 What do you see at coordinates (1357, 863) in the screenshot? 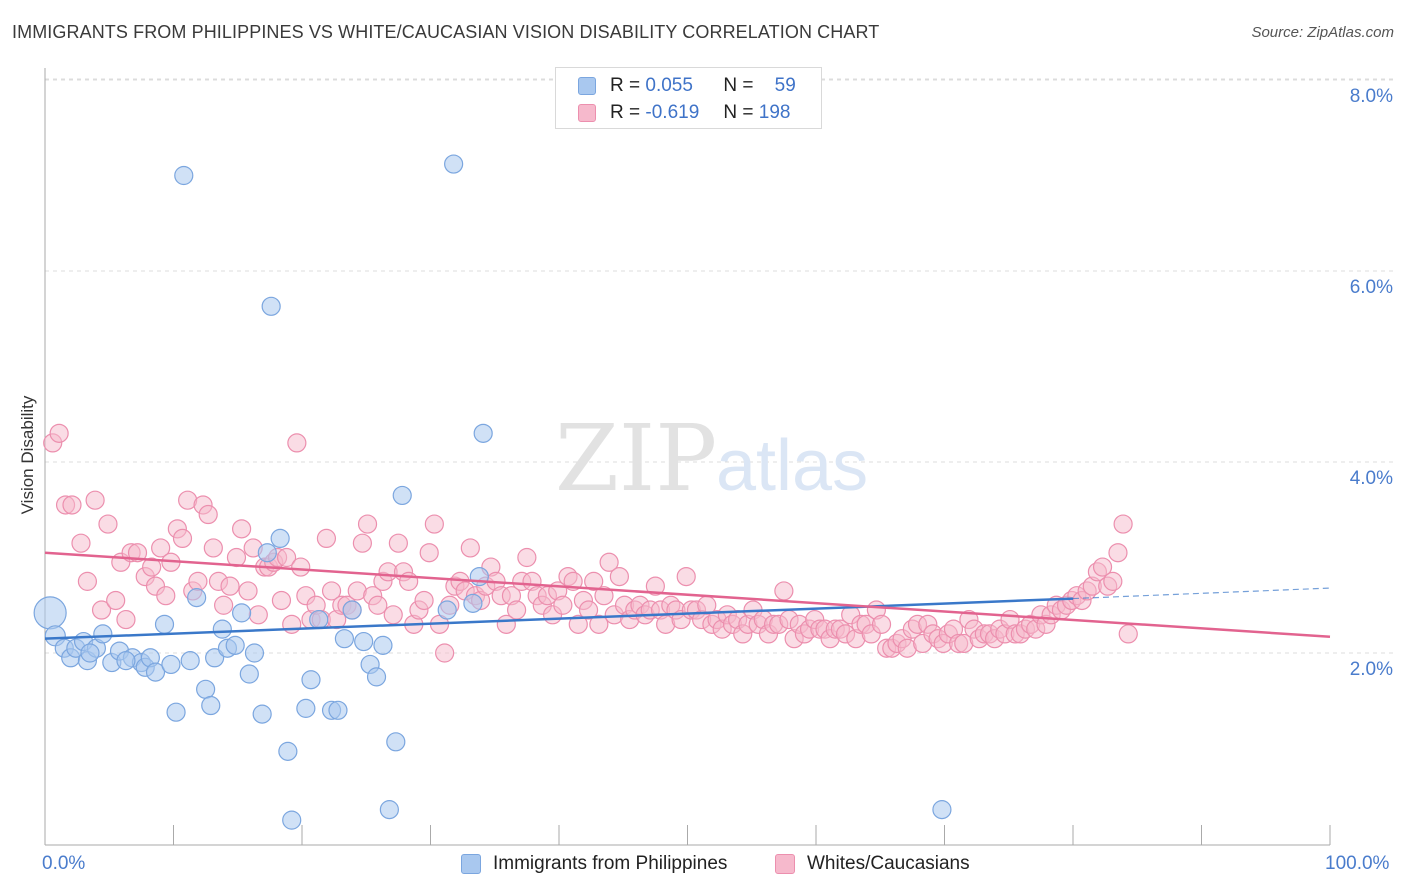
I see `x-tick-label: 100.0%` at bounding box center [1357, 863].